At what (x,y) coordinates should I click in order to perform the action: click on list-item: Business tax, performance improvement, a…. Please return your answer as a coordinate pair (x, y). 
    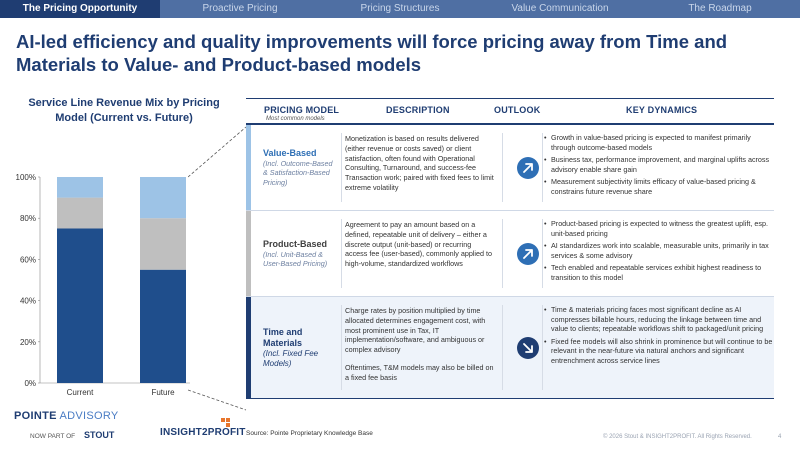
    Looking at the image, I should click on (659, 164).